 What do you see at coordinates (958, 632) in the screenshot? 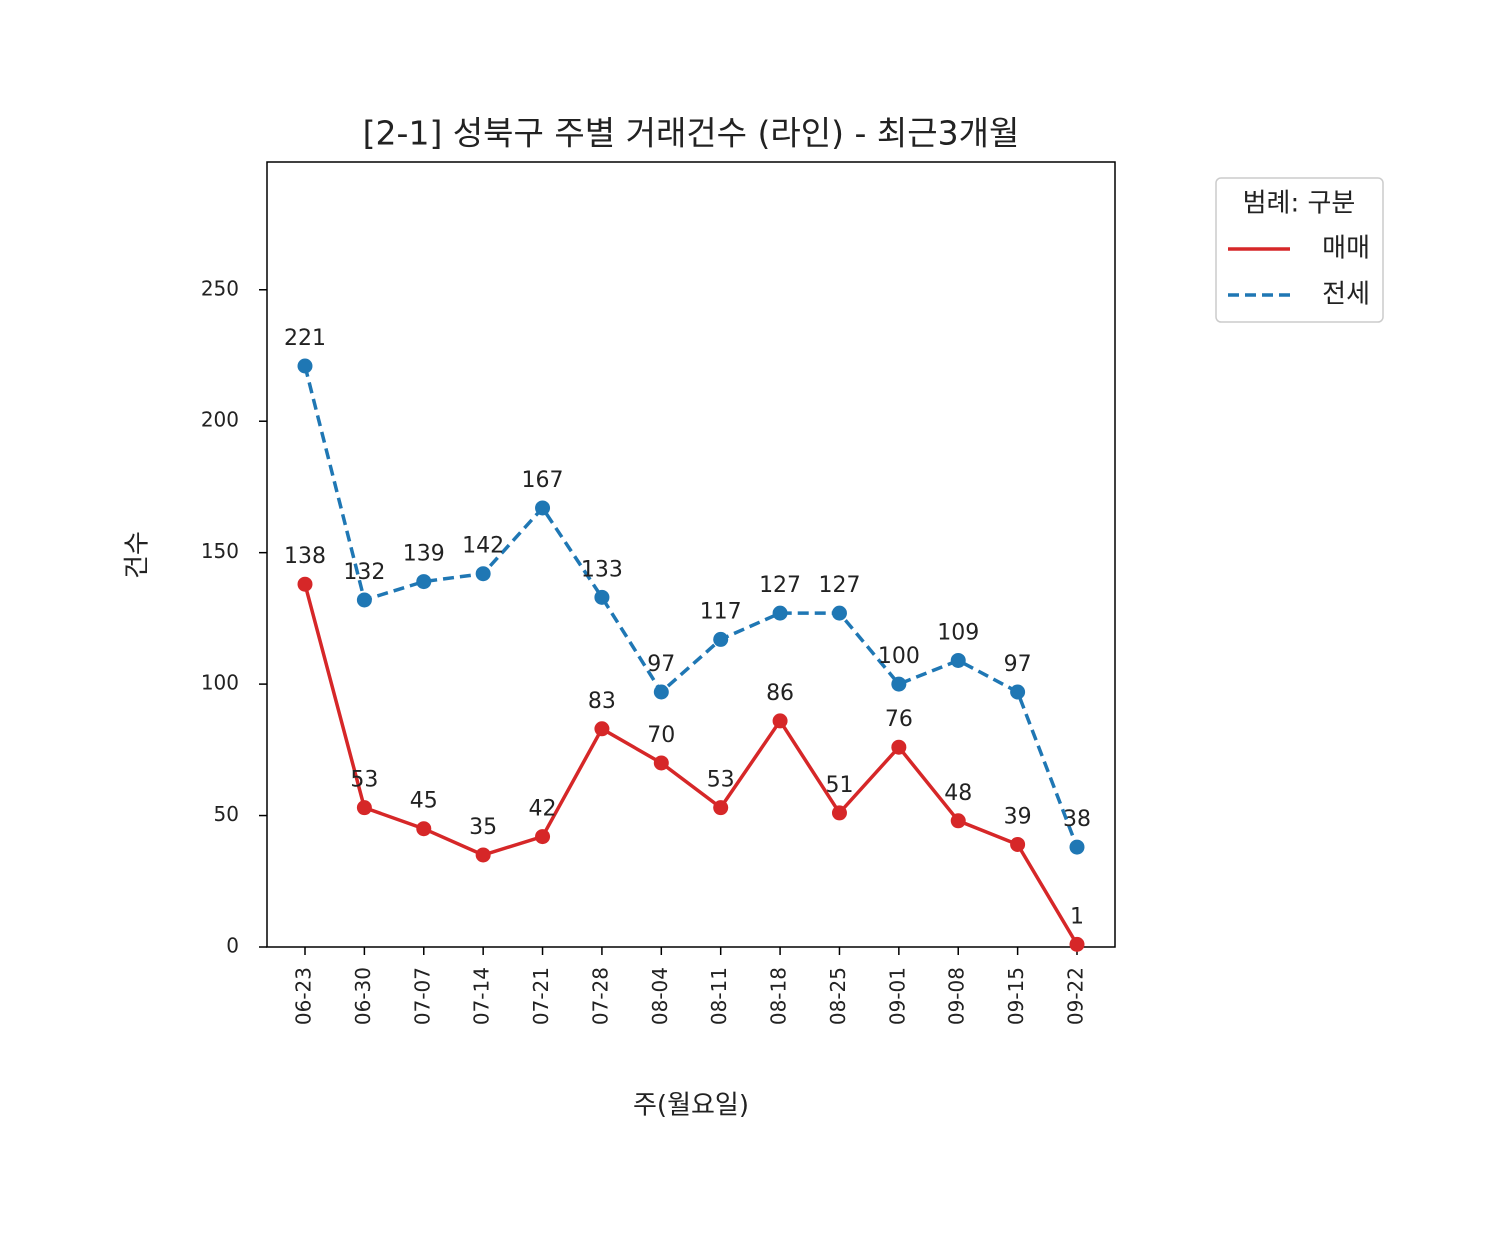
I see `data-label: 109` at bounding box center [958, 632].